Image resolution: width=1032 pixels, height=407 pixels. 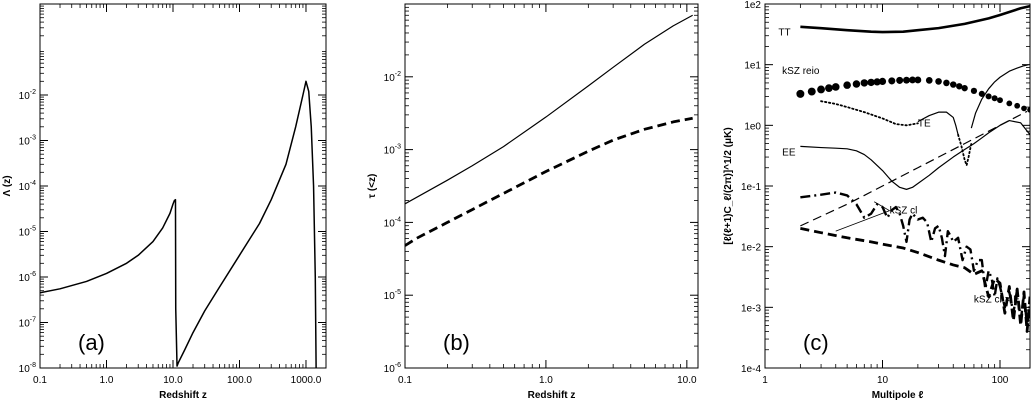 What do you see at coordinates (751, 248) in the screenshot?
I see `y-tick-label: 1e-2` at bounding box center [751, 248].